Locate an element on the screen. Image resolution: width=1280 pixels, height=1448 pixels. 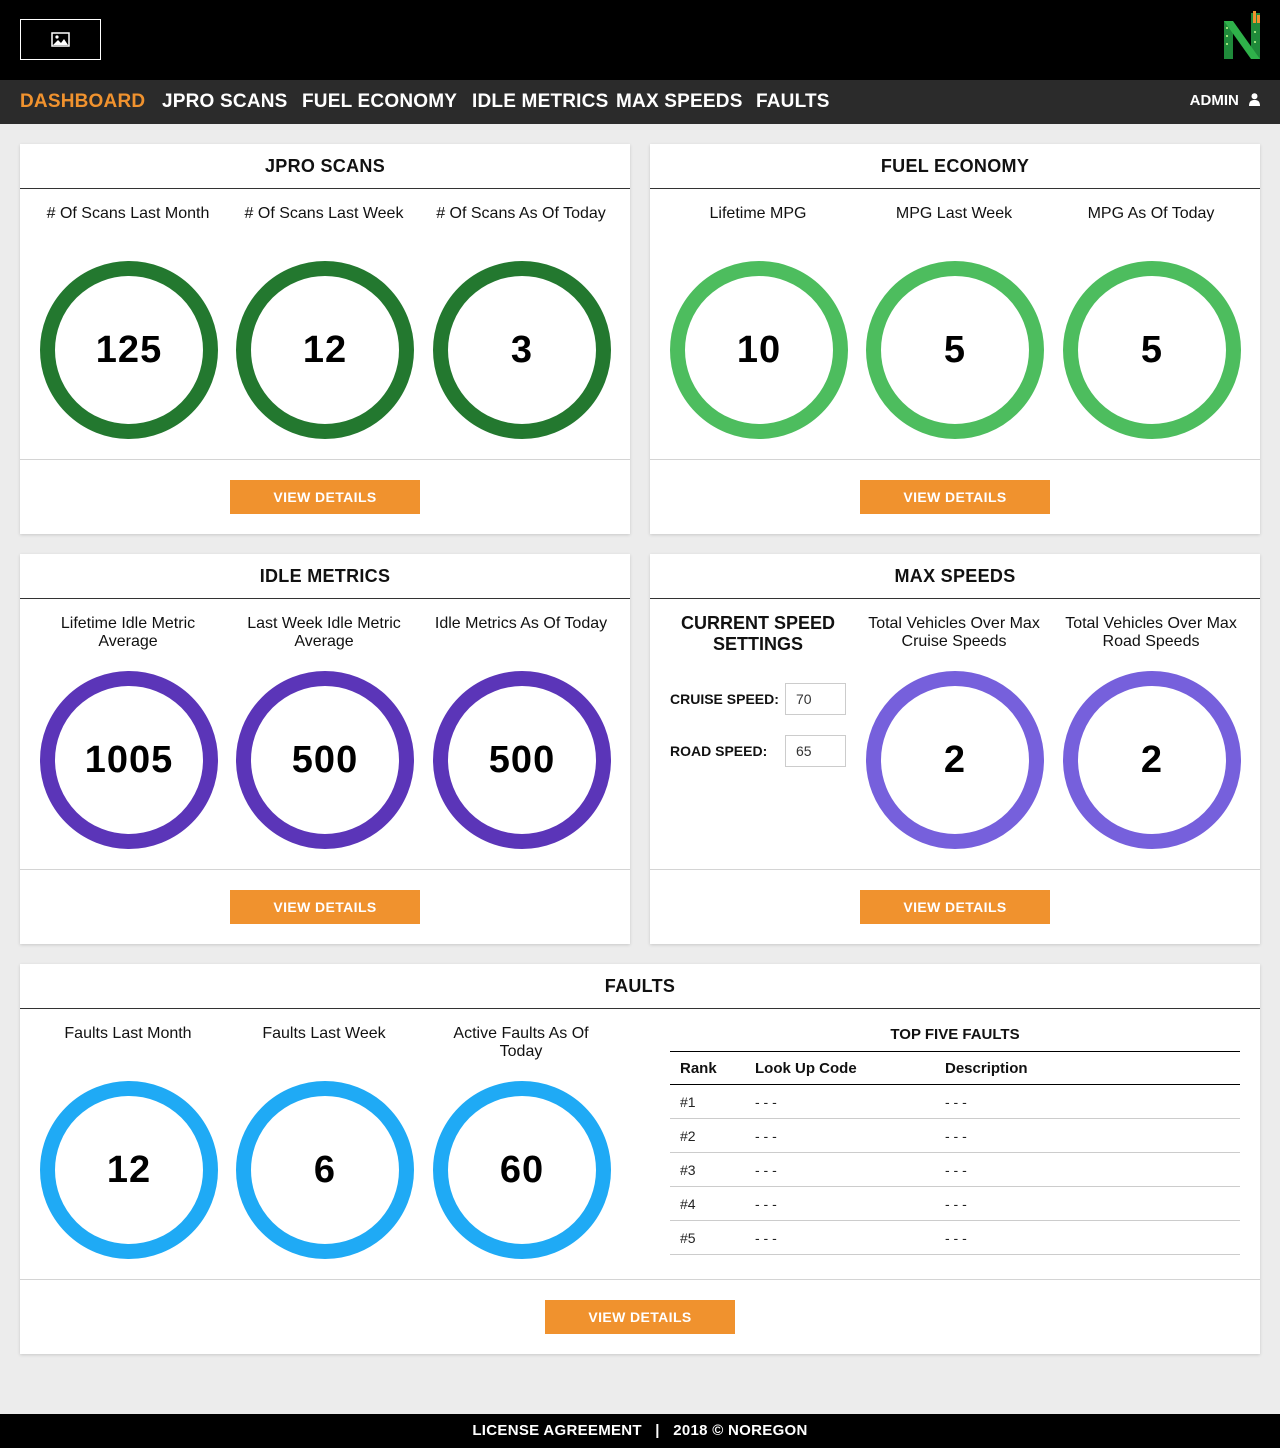
nav-jpro-scans: JPRO SCANS is located at coordinates (225, 101).